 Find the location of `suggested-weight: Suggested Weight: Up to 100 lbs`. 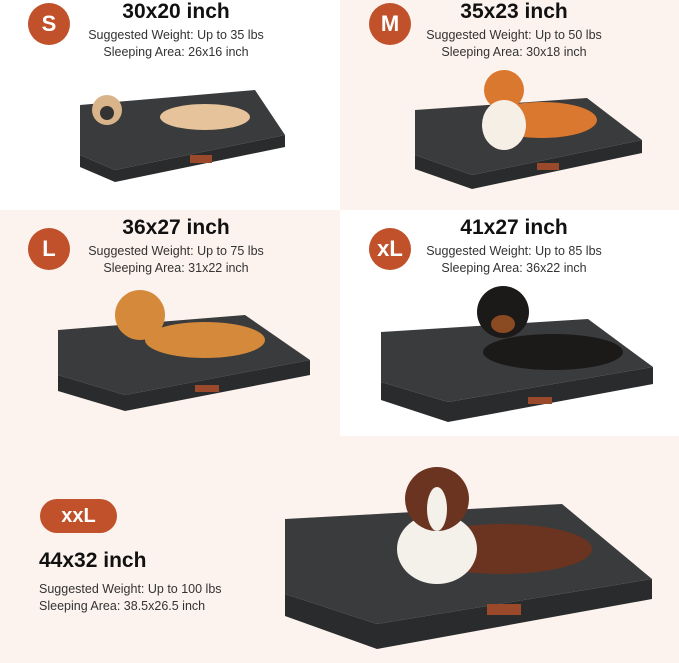

suggested-weight: Suggested Weight: Up to 100 lbs is located at coordinates (130, 589).